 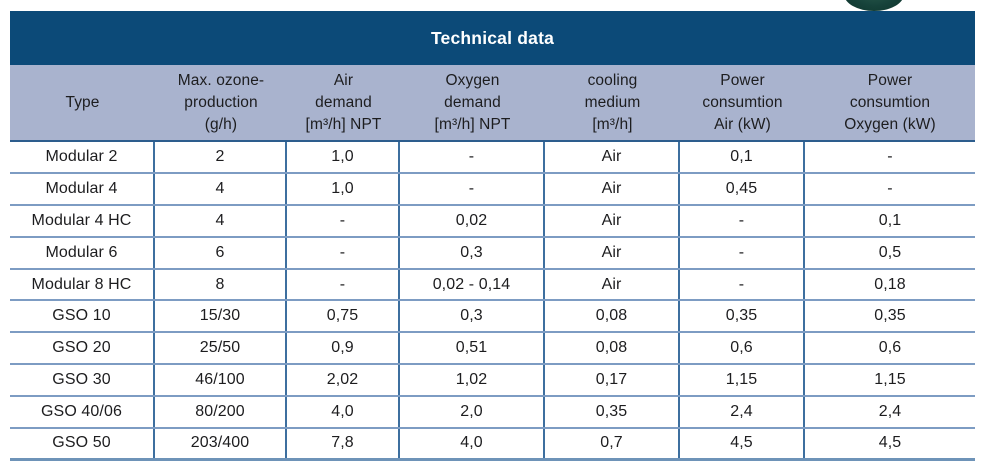 I want to click on value-cell: 203/400, so click(x=221, y=443).